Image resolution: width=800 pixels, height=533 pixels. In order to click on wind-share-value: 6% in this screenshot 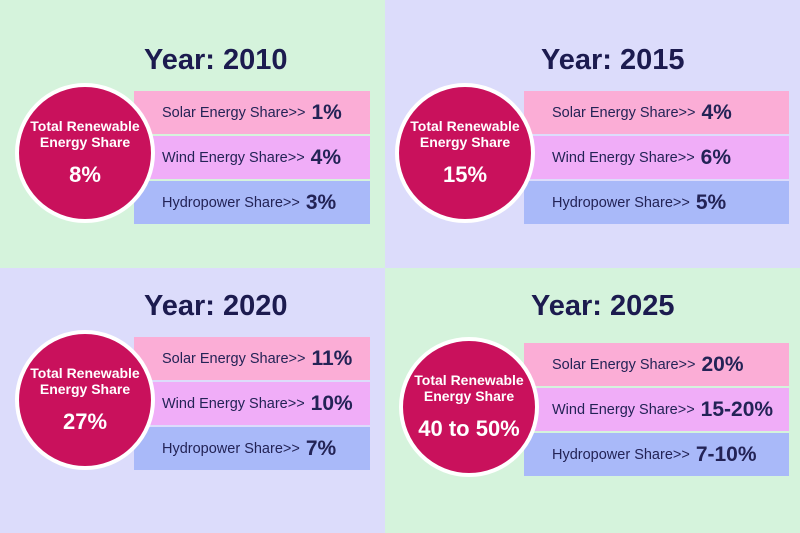, I will do `click(716, 157)`.